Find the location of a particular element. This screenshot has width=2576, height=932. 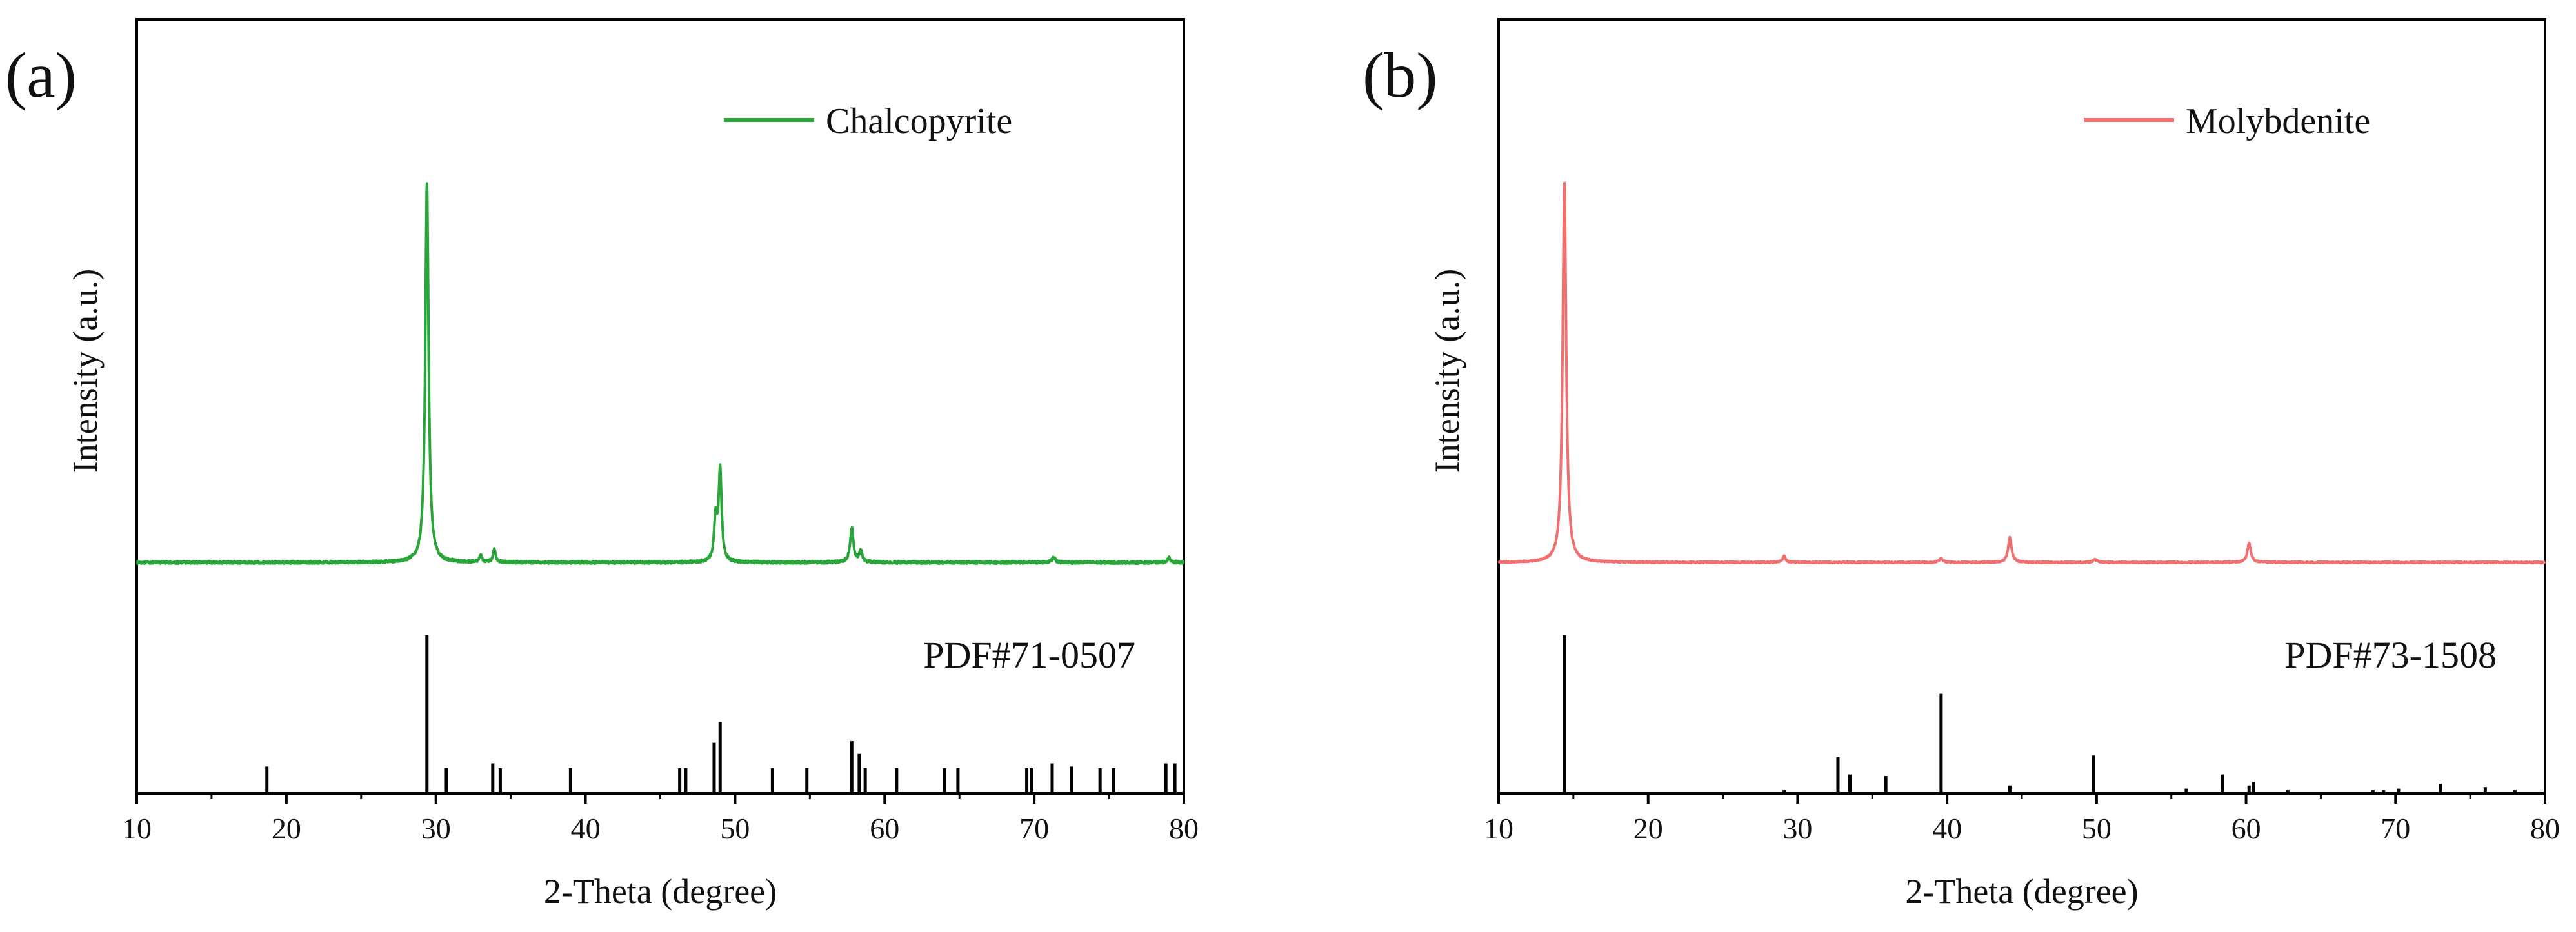

panel-a-x-tick-label: 10 is located at coordinates (137, 829).